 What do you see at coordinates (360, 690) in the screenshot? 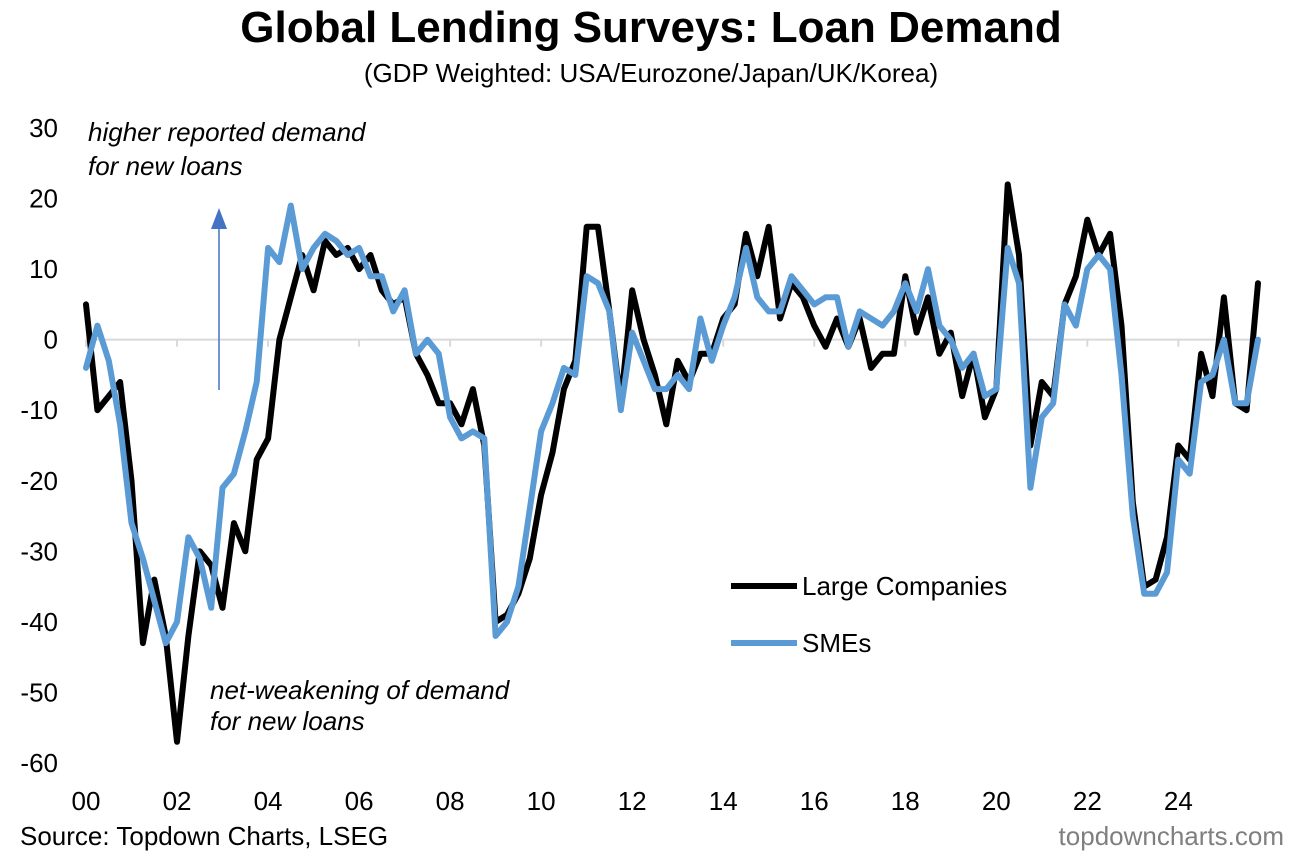
I see `annotation-lower-line1: net-weakening of demand` at bounding box center [360, 690].